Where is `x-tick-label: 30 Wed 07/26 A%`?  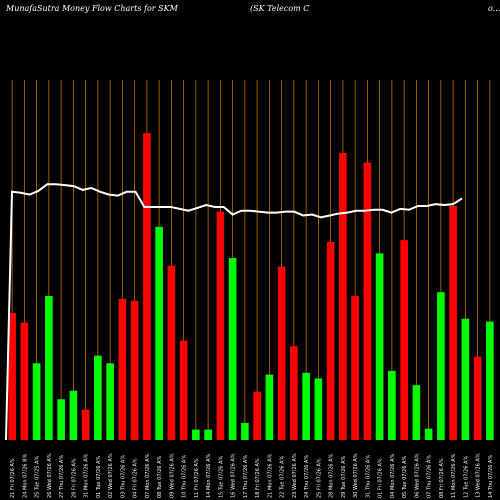
x-tick-label: 30 Wed 07/26 A% is located at coordinates (356, 475).